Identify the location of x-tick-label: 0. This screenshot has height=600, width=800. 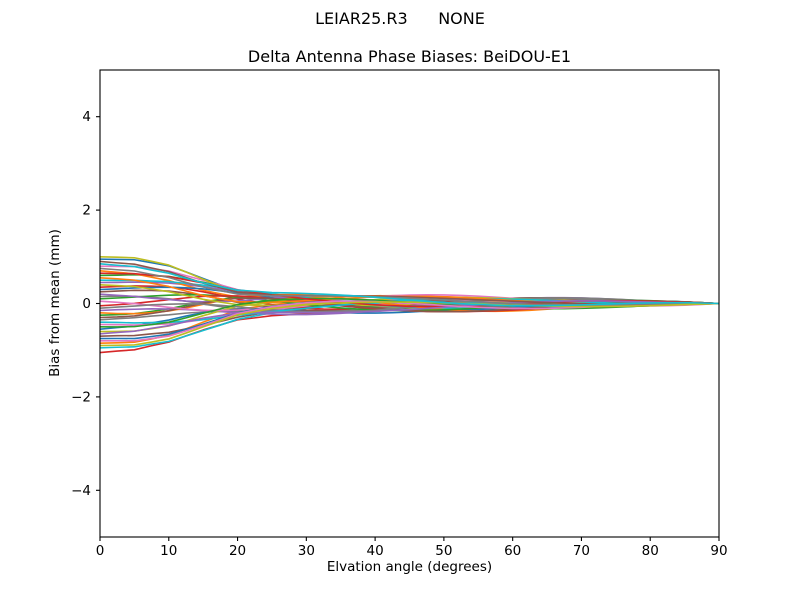
(100, 551).